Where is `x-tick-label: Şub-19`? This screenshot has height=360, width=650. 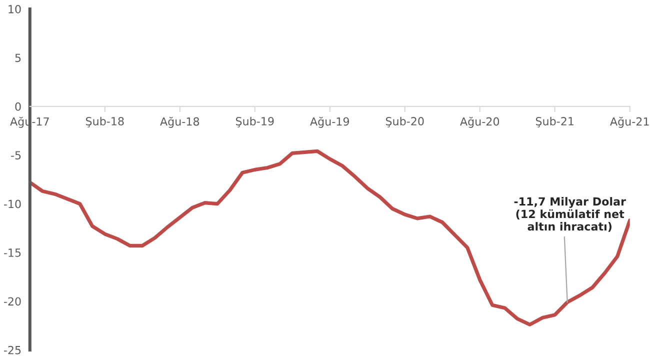 x-tick-label: Şub-19 is located at coordinates (255, 122).